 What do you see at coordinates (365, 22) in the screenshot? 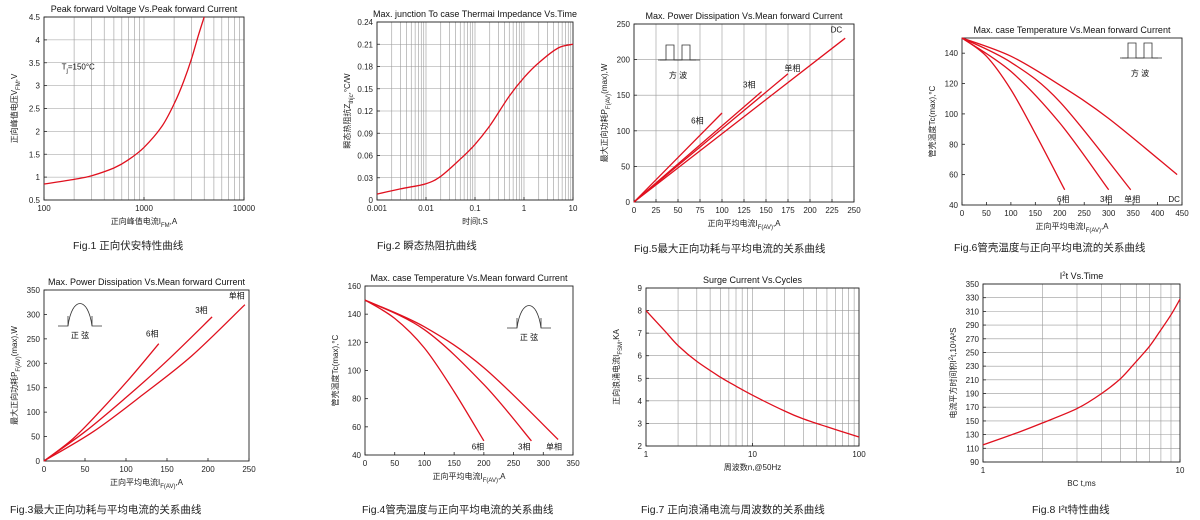
I see `y-tick-label: 0.24` at bounding box center [365, 22].